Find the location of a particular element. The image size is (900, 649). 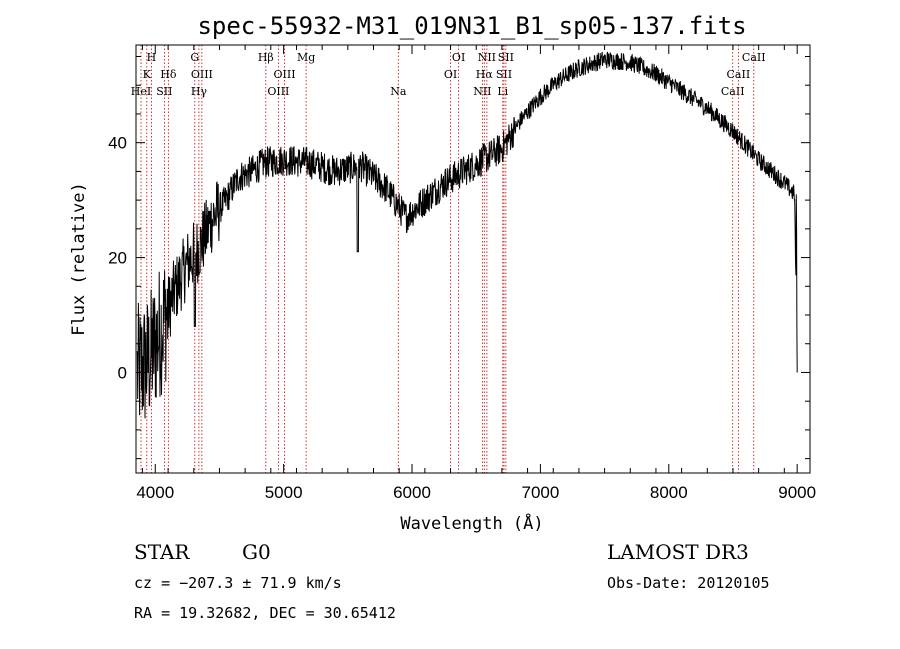

survey-name: LAMOST DR3 is located at coordinates (678, 552).